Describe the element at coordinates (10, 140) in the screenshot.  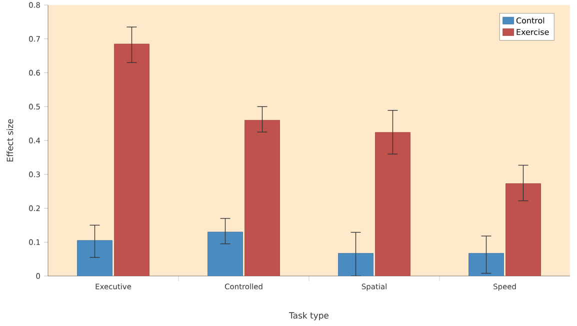
I see `y-axis-title: Effect size` at that location.